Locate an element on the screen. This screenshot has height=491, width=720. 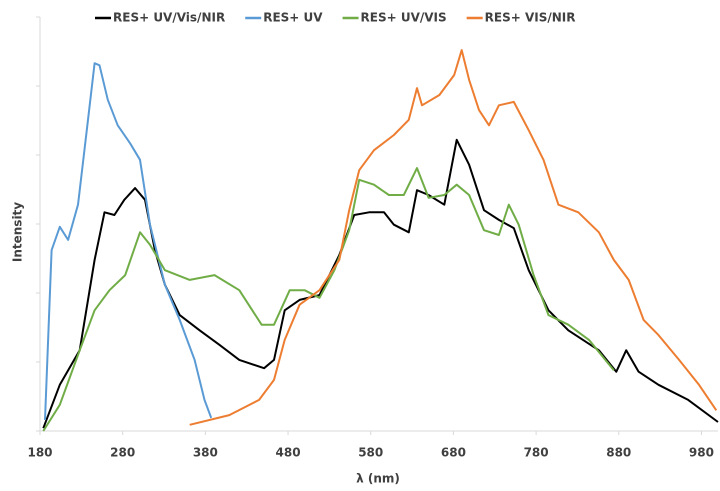
x-axis-label: λ (nm) is located at coordinates (378, 479).